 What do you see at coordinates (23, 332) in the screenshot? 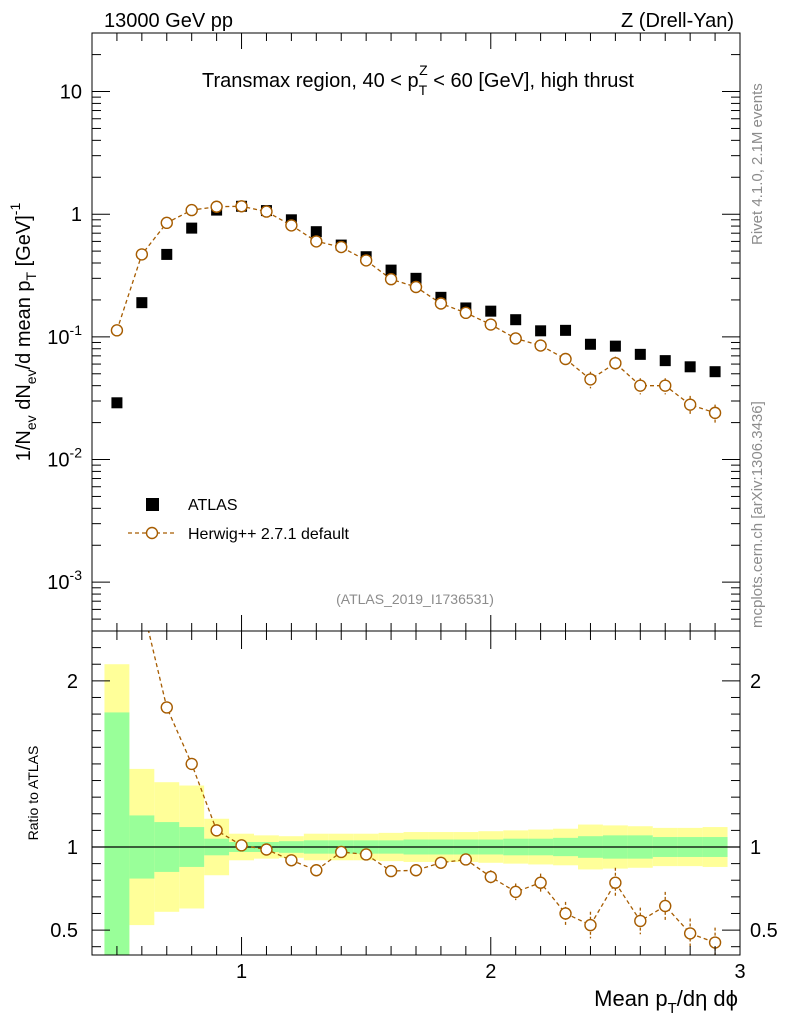
I see `main-y-axis-label: 1/Nev dNev/d mean pT [GeV]-1` at bounding box center [23, 332].